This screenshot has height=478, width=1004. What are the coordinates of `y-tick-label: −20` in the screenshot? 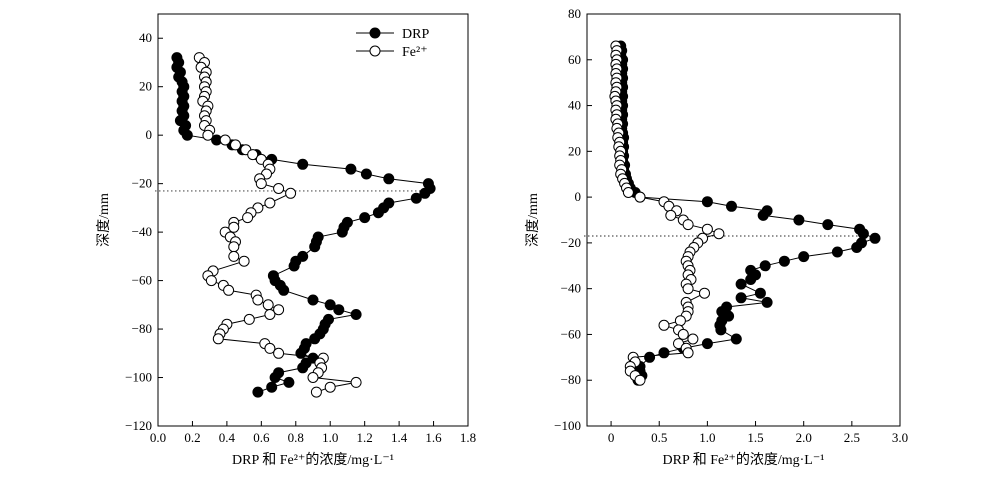 It's located at (571, 242).